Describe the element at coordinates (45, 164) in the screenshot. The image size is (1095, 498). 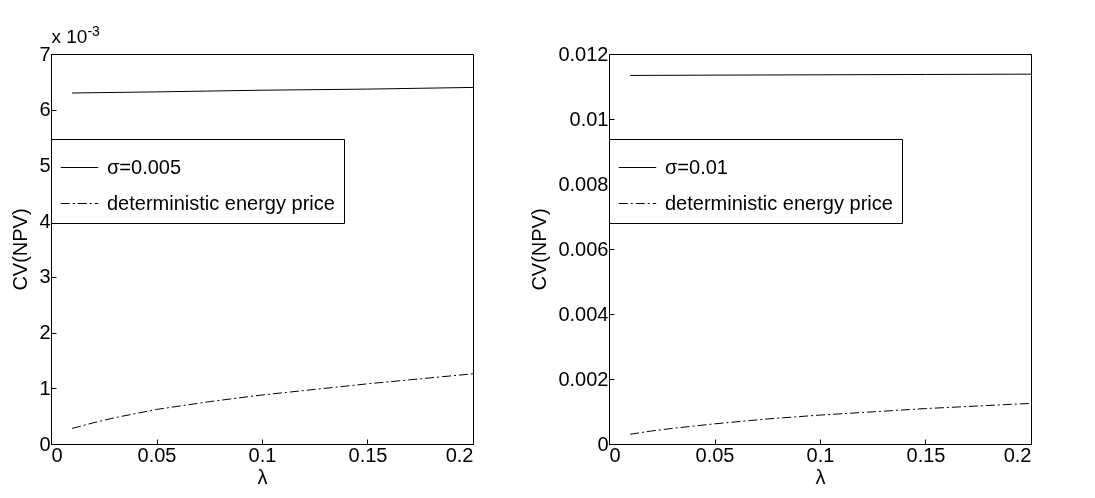
I see `y-tick-label: 5` at that location.